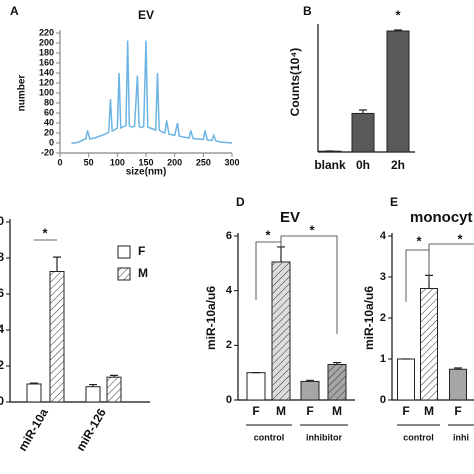  What do you see at coordinates (363, 165) in the screenshot?
I see `x-tick-label: 0h` at bounding box center [363, 165].